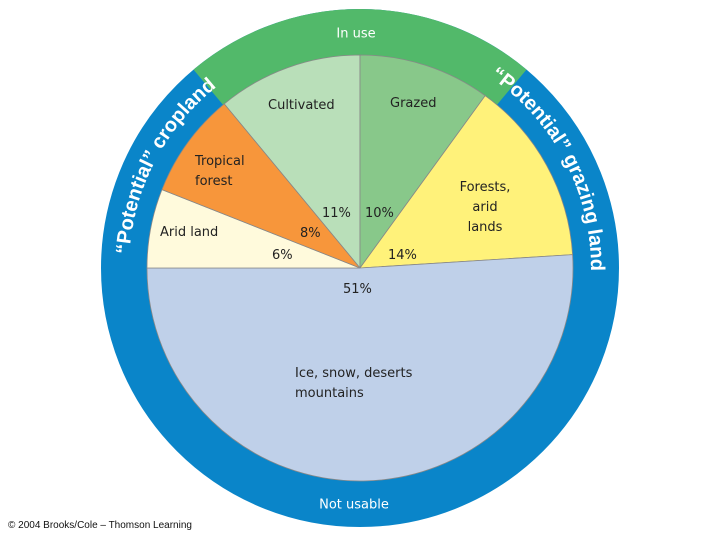 This screenshot has height=540, width=720. I want to click on value-label: 6%, so click(282, 255).